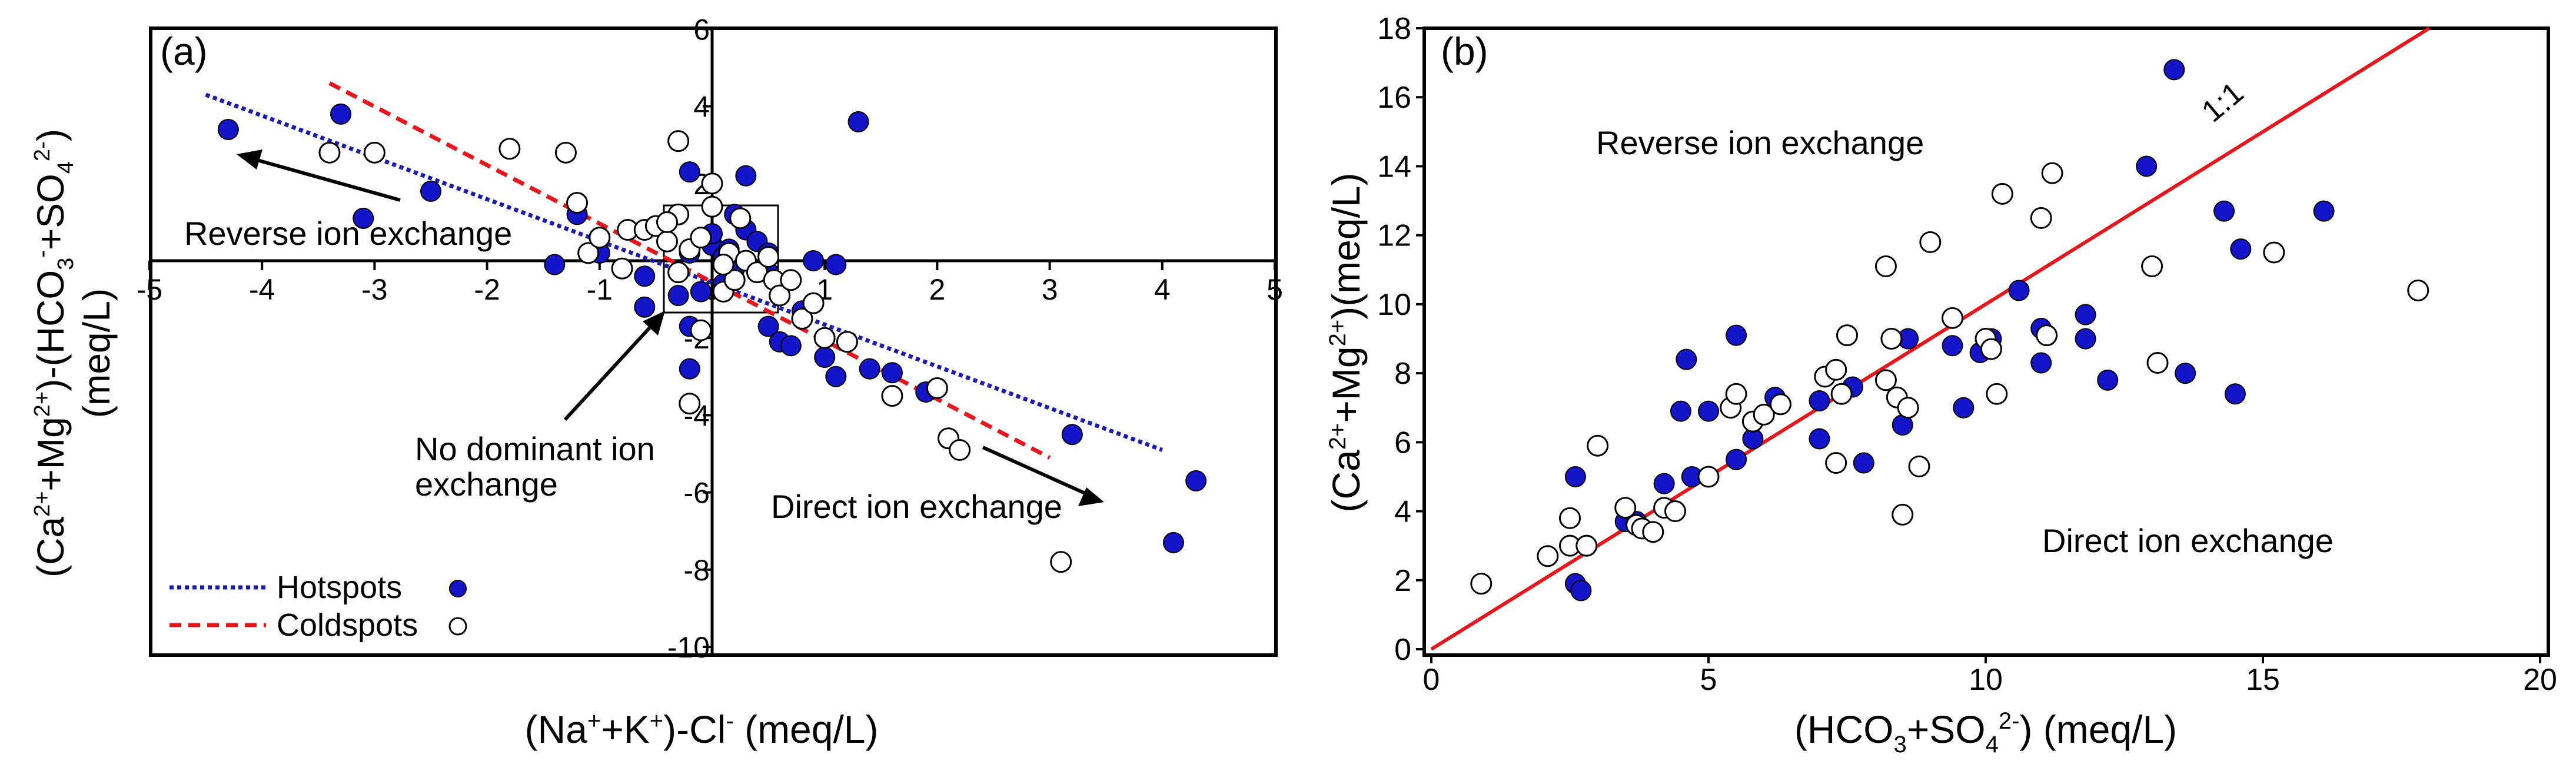 The image size is (2576, 774). What do you see at coordinates (1162, 289) in the screenshot?
I see `panel-a-xtick-label: 4` at bounding box center [1162, 289].